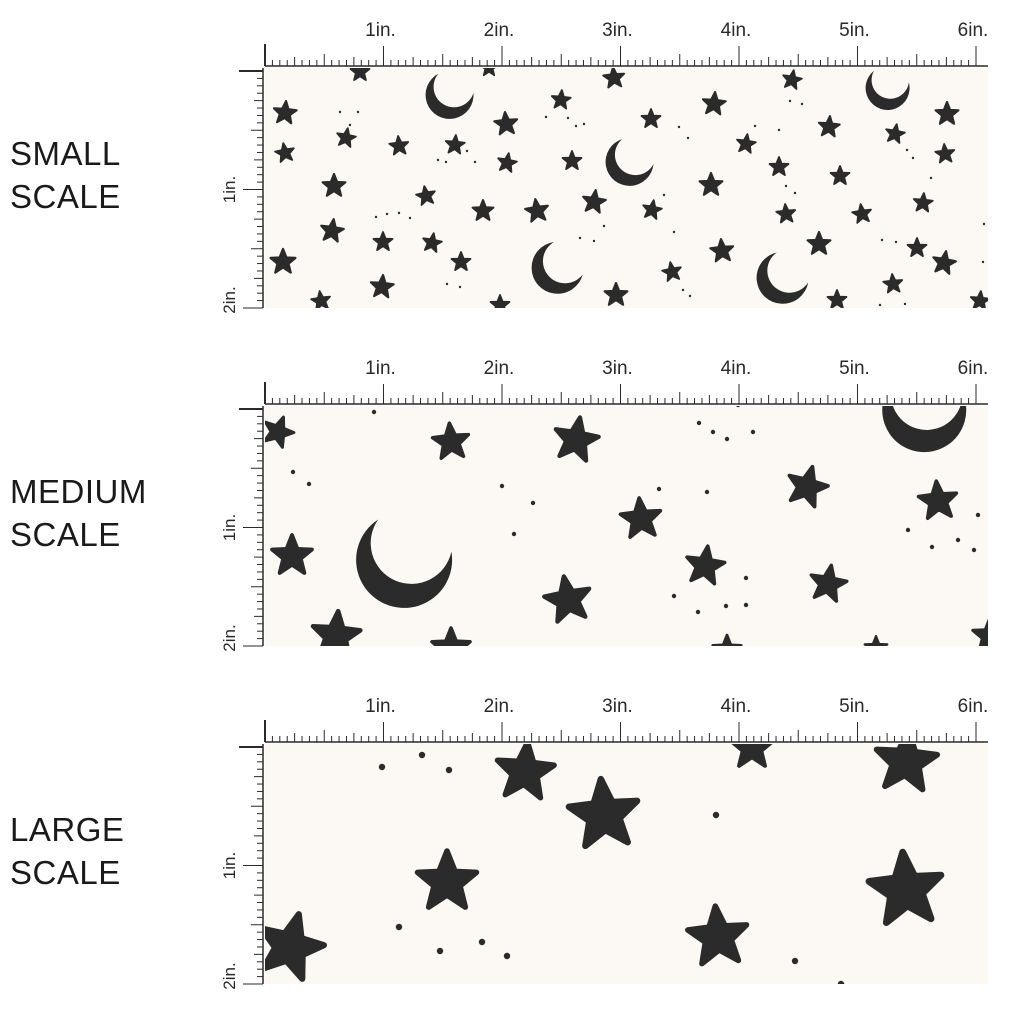  I want to click on medium-horizontal-ruler: 1in. 2in. 3in. 4in. 5in. 6in., so click(626, 381).